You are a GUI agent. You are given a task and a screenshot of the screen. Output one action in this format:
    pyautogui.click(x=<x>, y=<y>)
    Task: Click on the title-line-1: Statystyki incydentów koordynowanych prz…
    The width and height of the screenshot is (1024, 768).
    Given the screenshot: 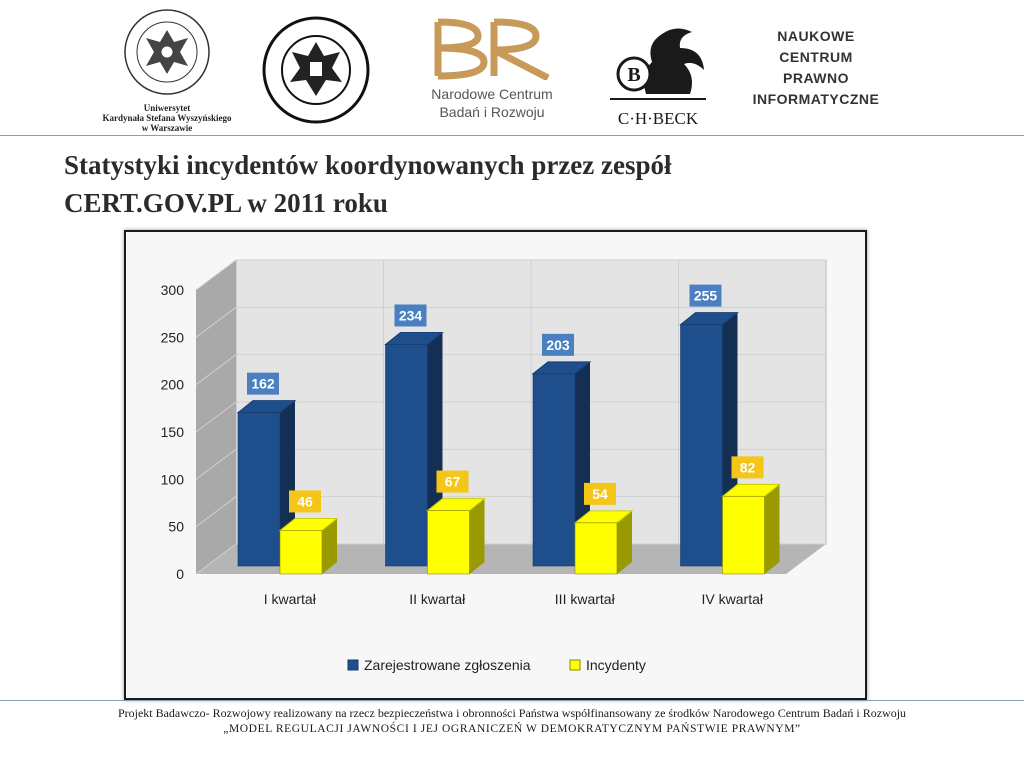 What is the action you would take?
    pyautogui.click(x=368, y=165)
    